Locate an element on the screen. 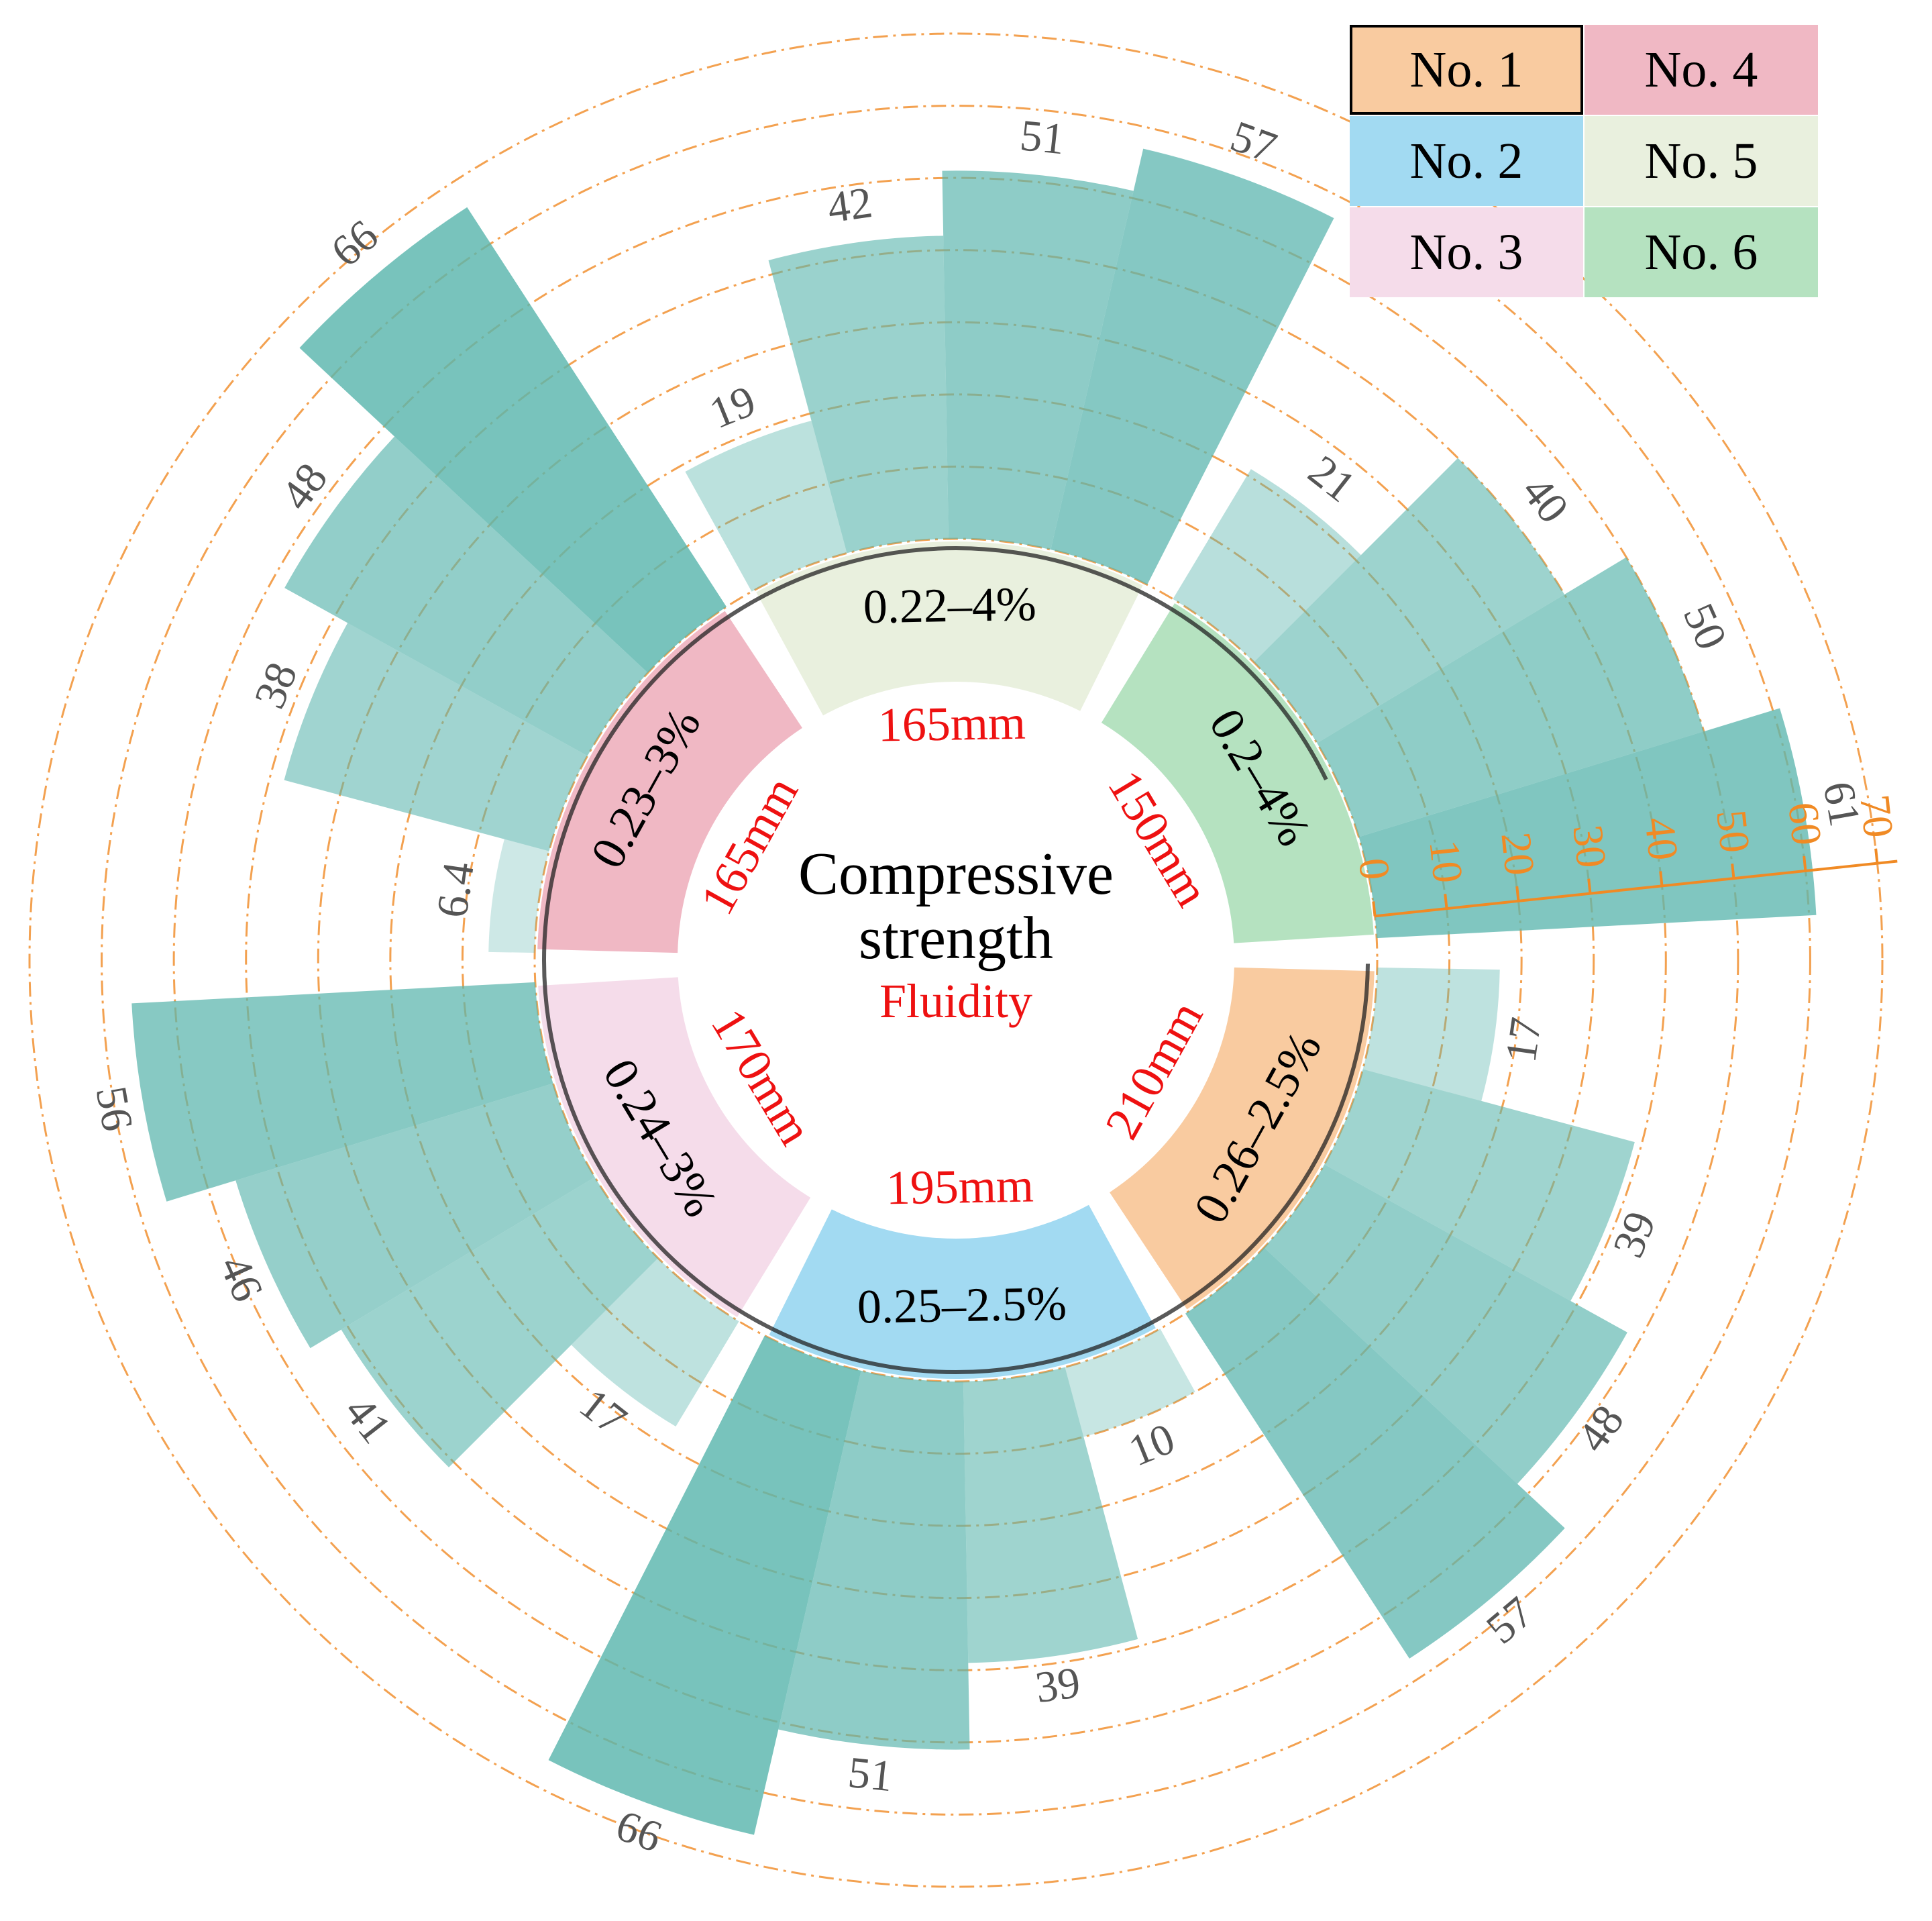  value-label: 40 is located at coordinates (1545, 500).